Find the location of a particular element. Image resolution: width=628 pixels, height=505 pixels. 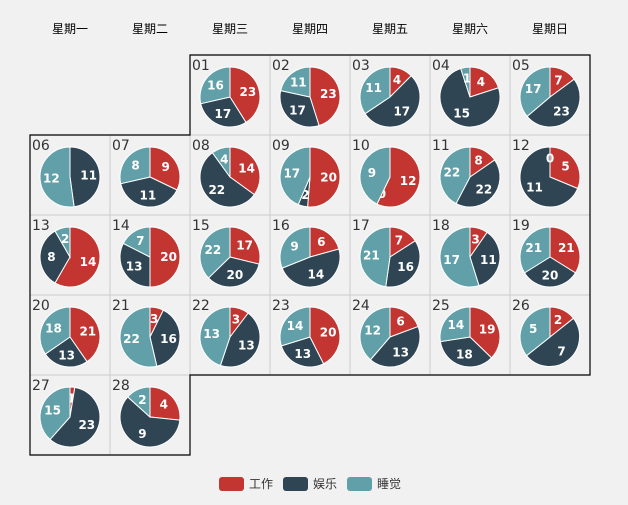

slice-value-label: 1 is located at coordinates (467, 79).